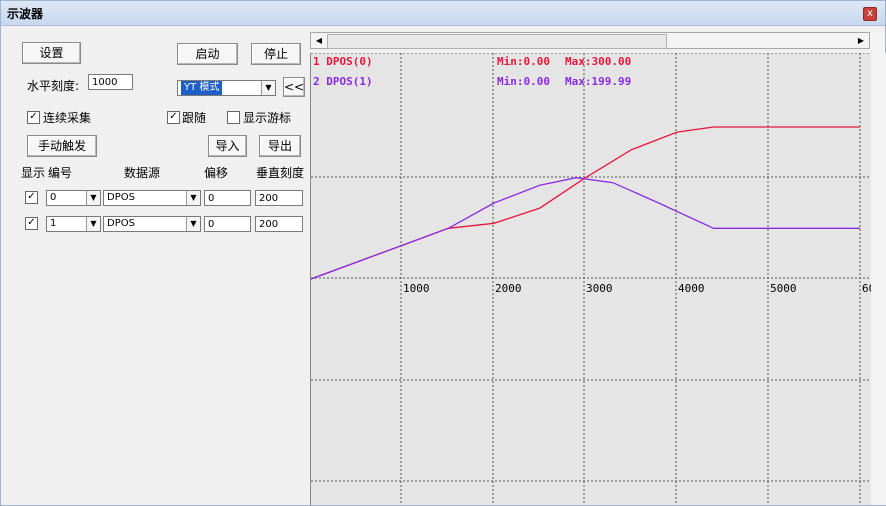 The width and height of the screenshot is (886, 506). Describe the element at coordinates (523, 61) in the screenshot. I see `legend-series-1-min: Min:0.00` at that location.